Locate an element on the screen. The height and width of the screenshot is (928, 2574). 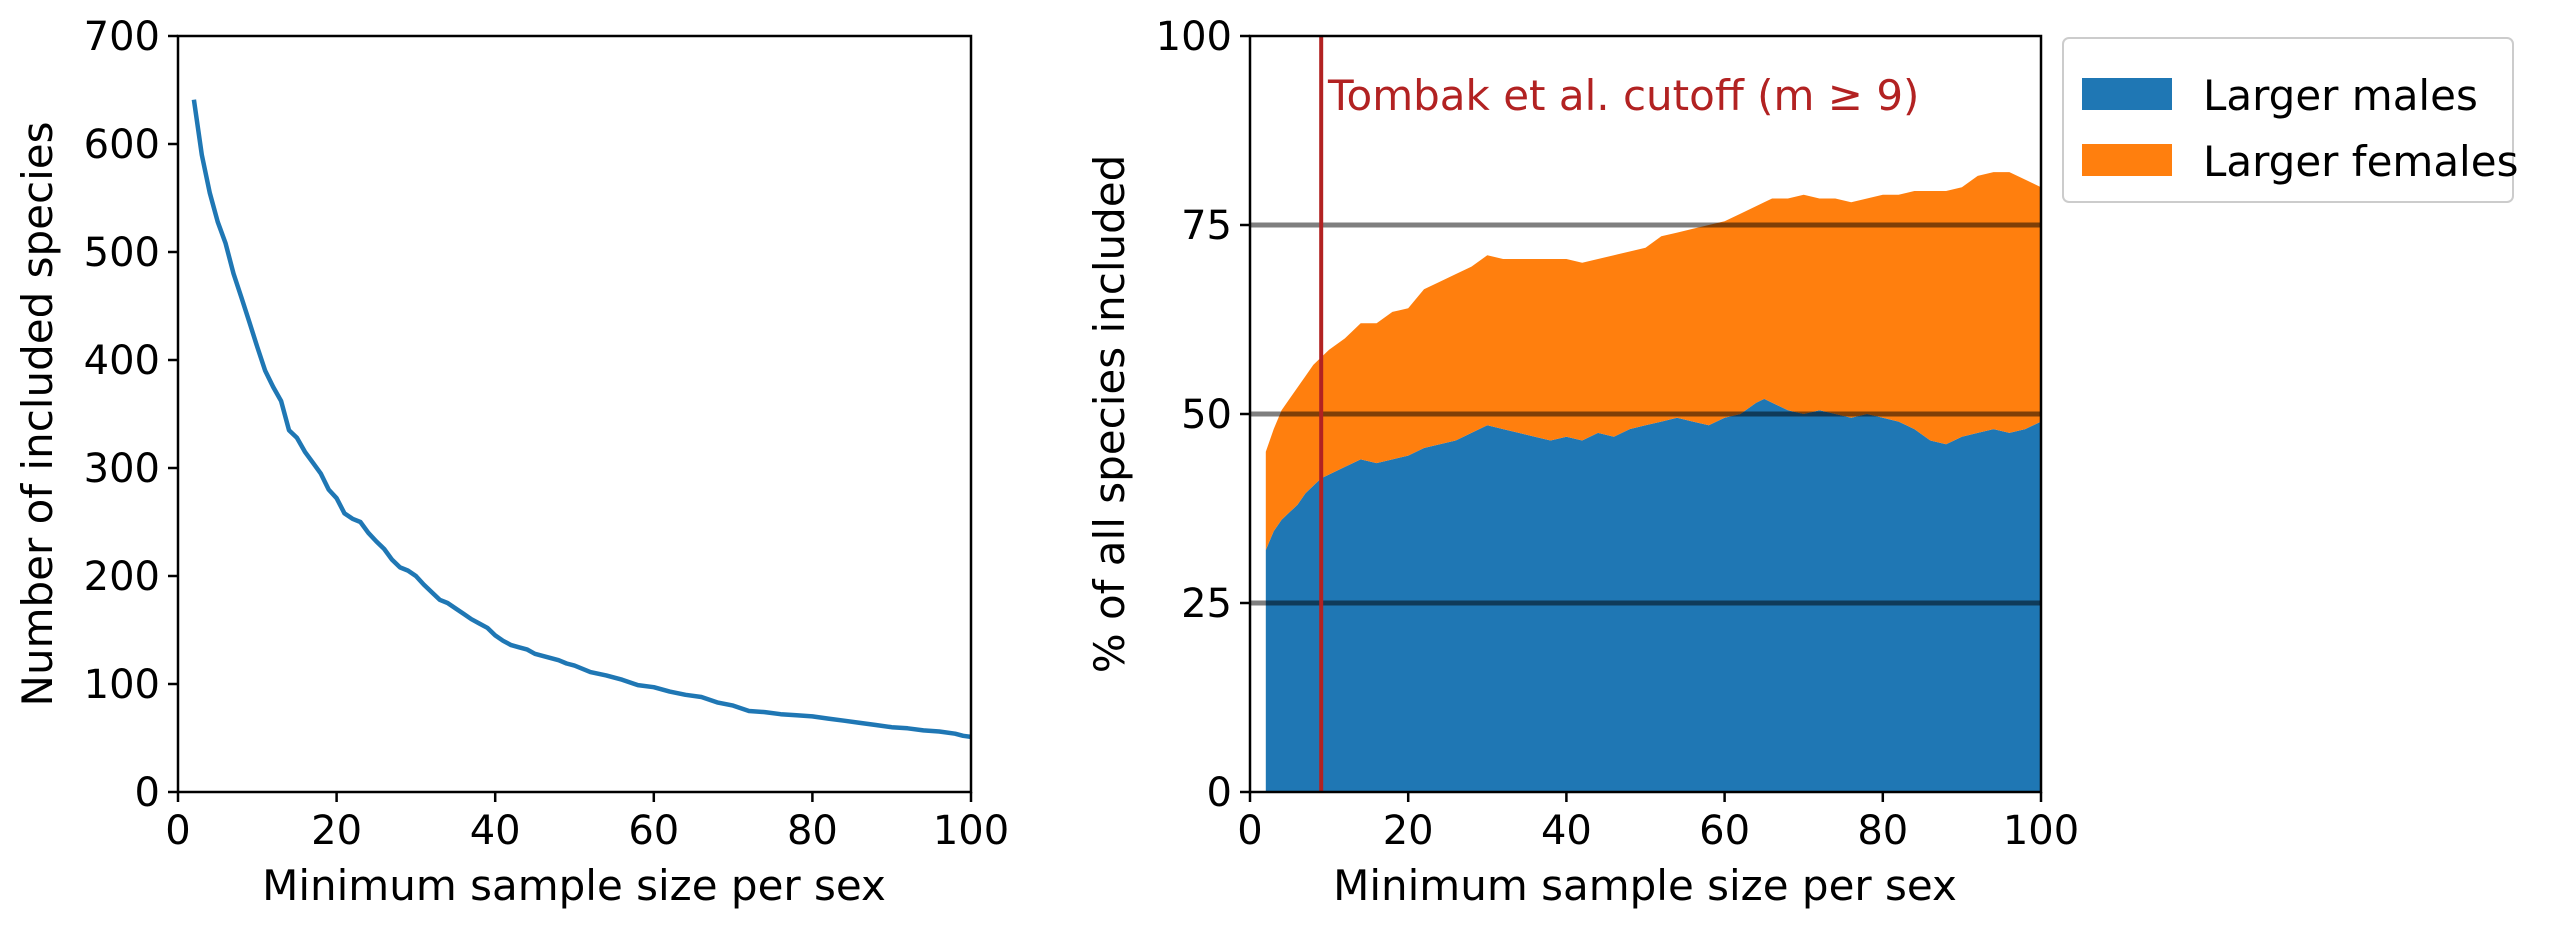
left-y-tick-label: 0 is located at coordinates (147, 793).